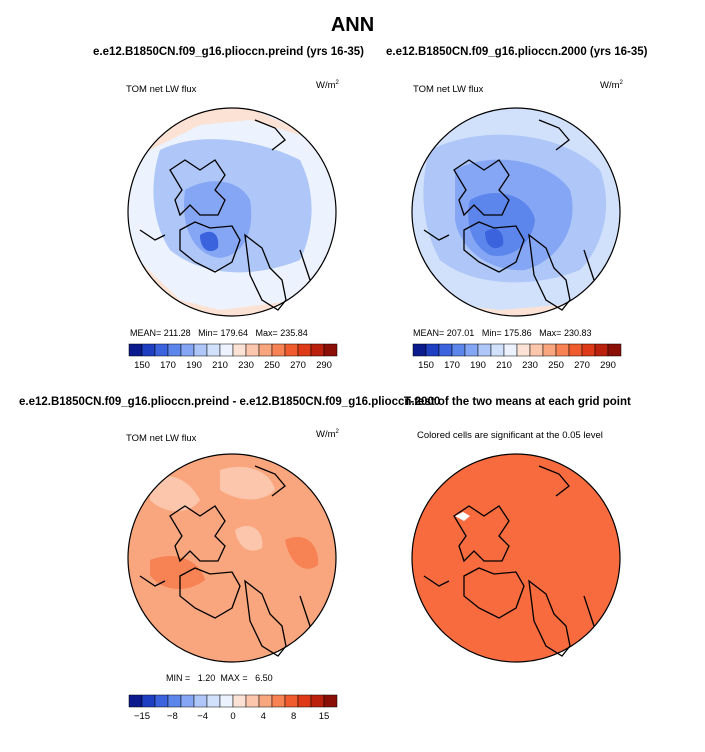 This screenshot has height=752, width=705. Describe the element at coordinates (220, 365) in the screenshot. I see `colorbar-preind-tick-label: 210` at that location.